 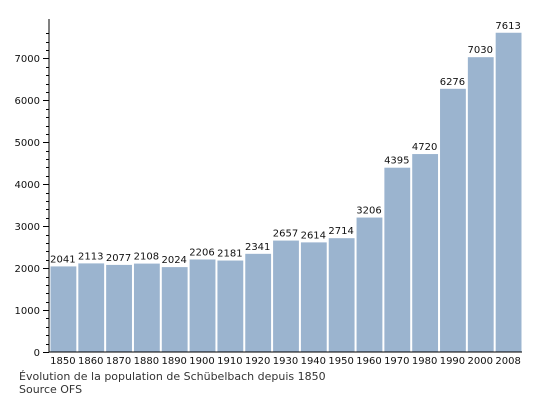 What do you see at coordinates (507, 26) in the screenshot?
I see `bar-value-label: 7613` at bounding box center [507, 26].